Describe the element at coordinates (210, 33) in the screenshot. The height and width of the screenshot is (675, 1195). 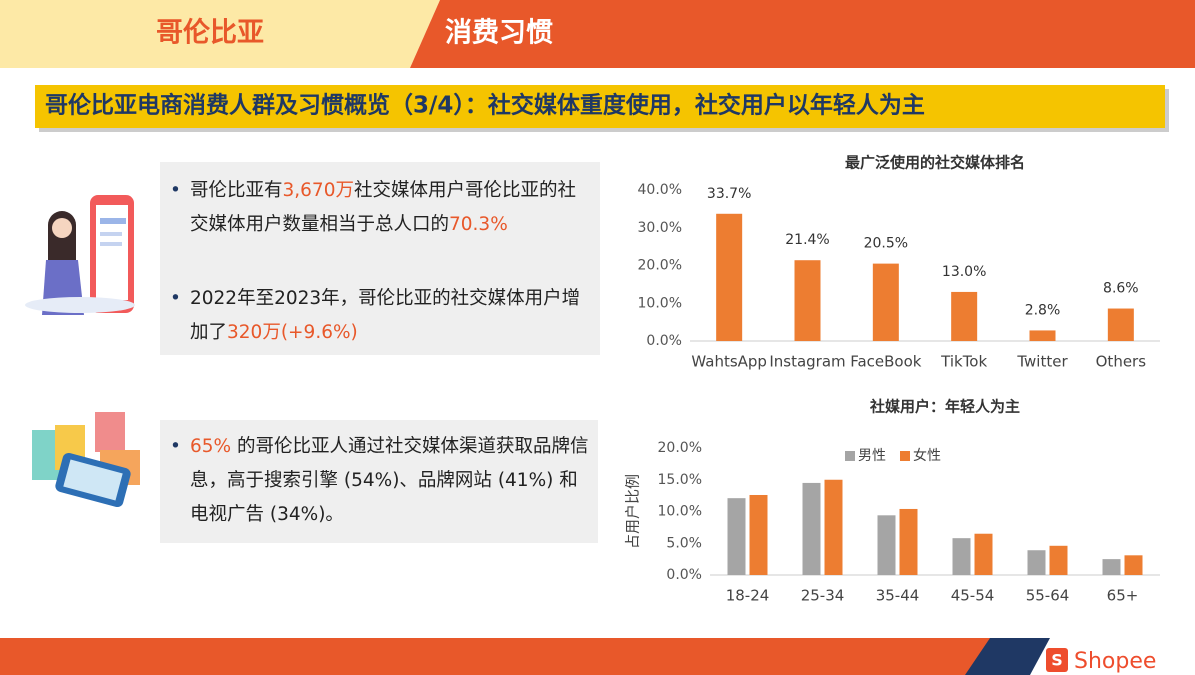
I see `country: 哥伦比亚` at that location.